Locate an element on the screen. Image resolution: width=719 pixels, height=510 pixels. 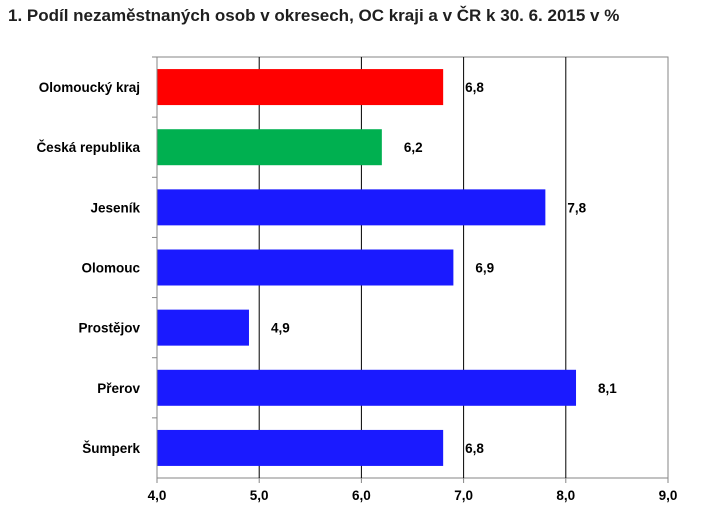
category-label: Šumperk is located at coordinates (111, 448).